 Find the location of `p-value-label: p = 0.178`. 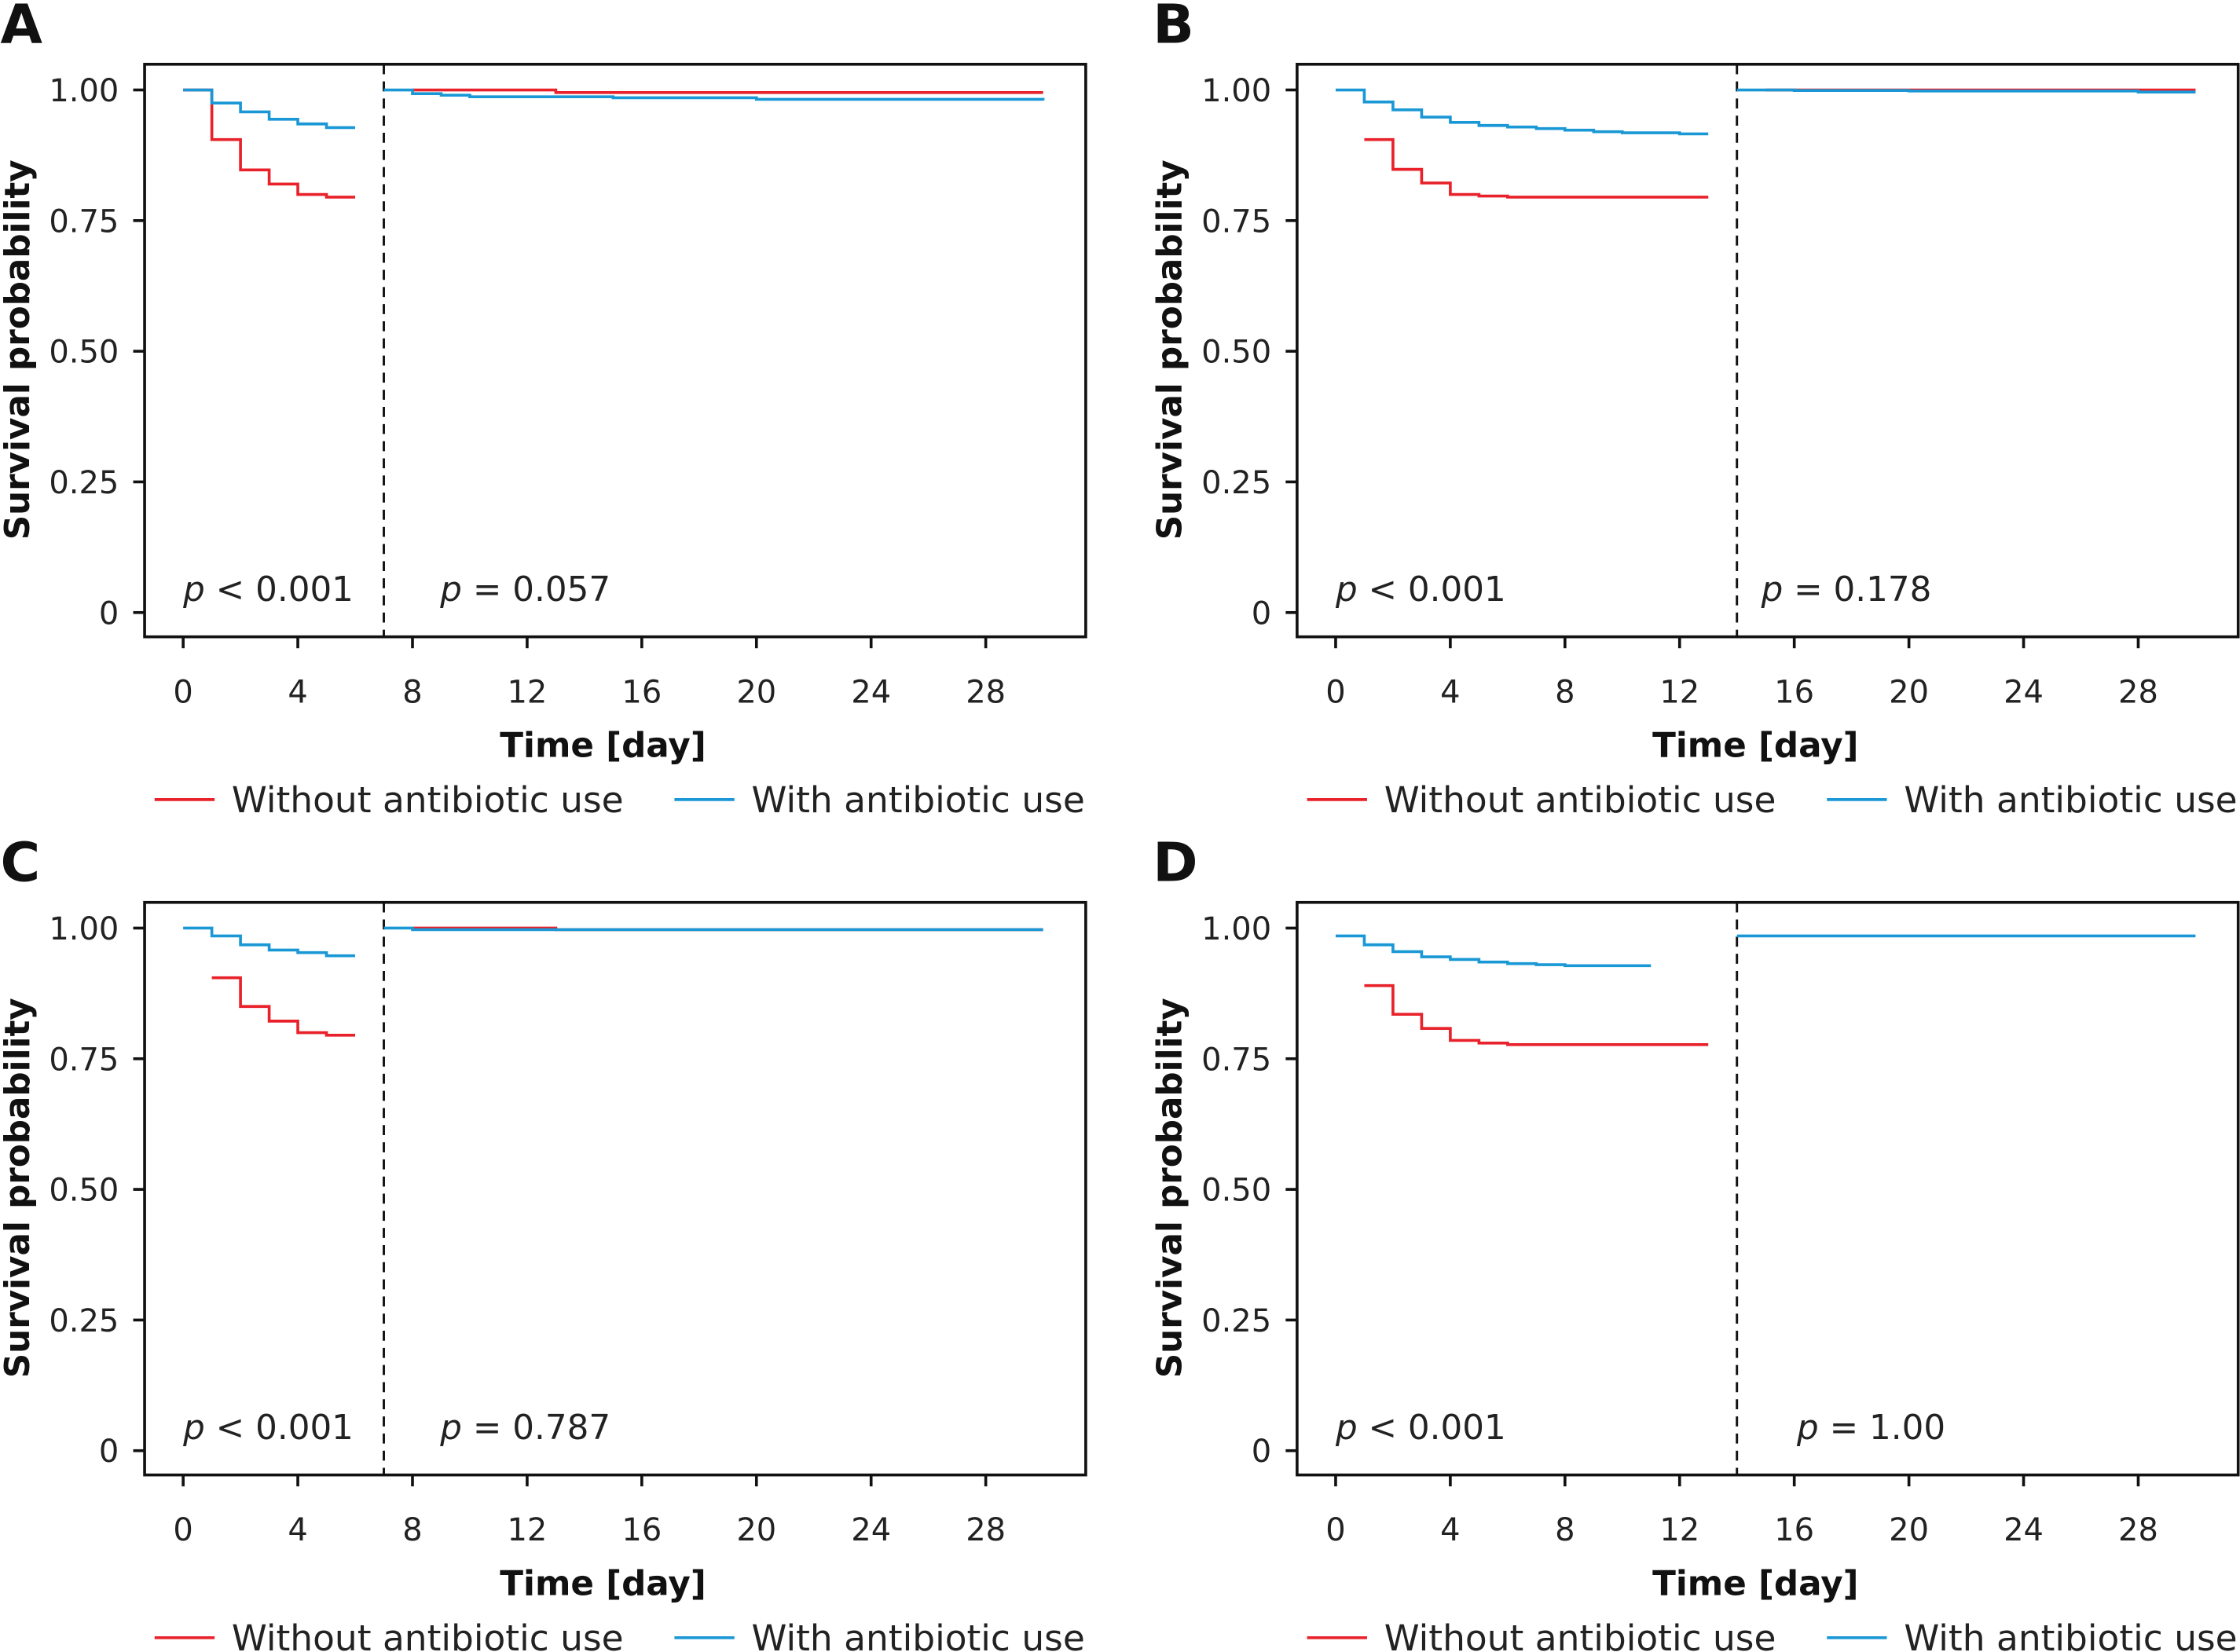

p-value-label: p = 0.178 is located at coordinates (1846, 590).